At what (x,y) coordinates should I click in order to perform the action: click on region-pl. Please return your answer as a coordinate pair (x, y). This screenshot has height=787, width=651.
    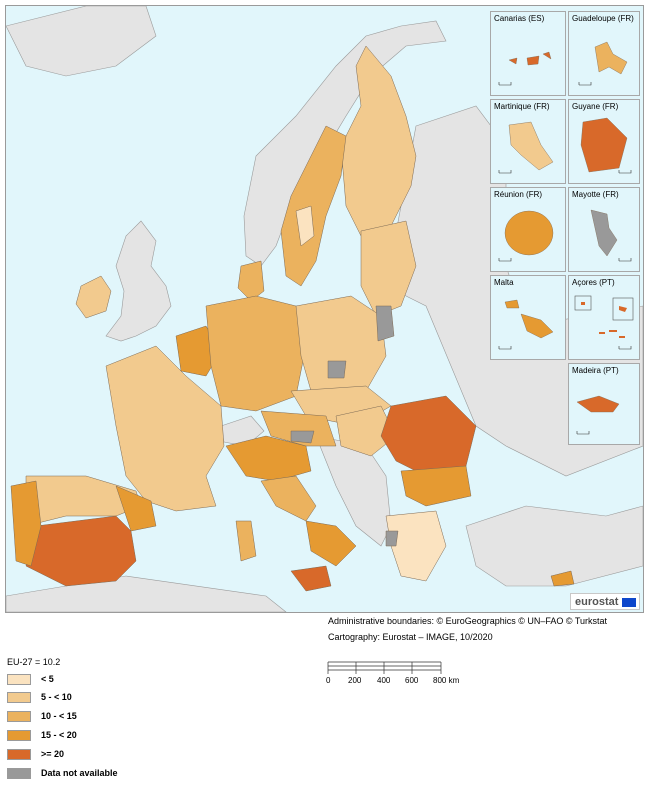
    Looking at the image, I should click on (341, 343).